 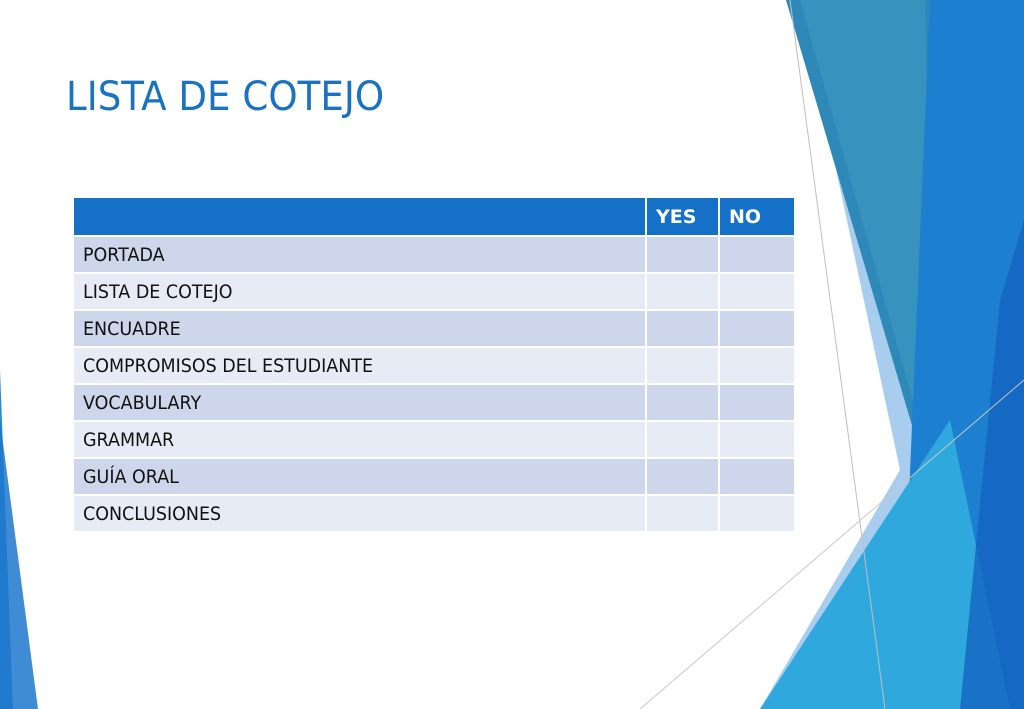 What do you see at coordinates (152, 513) in the screenshot?
I see `item-label: CONCLUSIONES` at bounding box center [152, 513].